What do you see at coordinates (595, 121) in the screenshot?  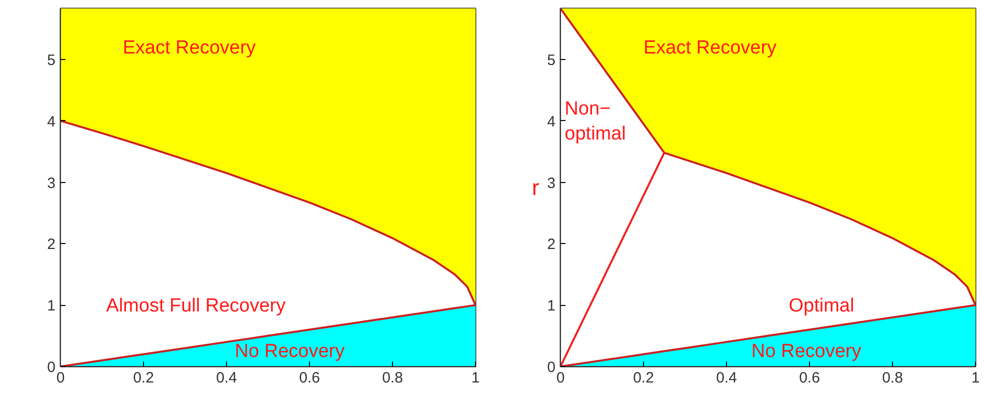 I see `annotation: Non− optimal` at bounding box center [595, 121].